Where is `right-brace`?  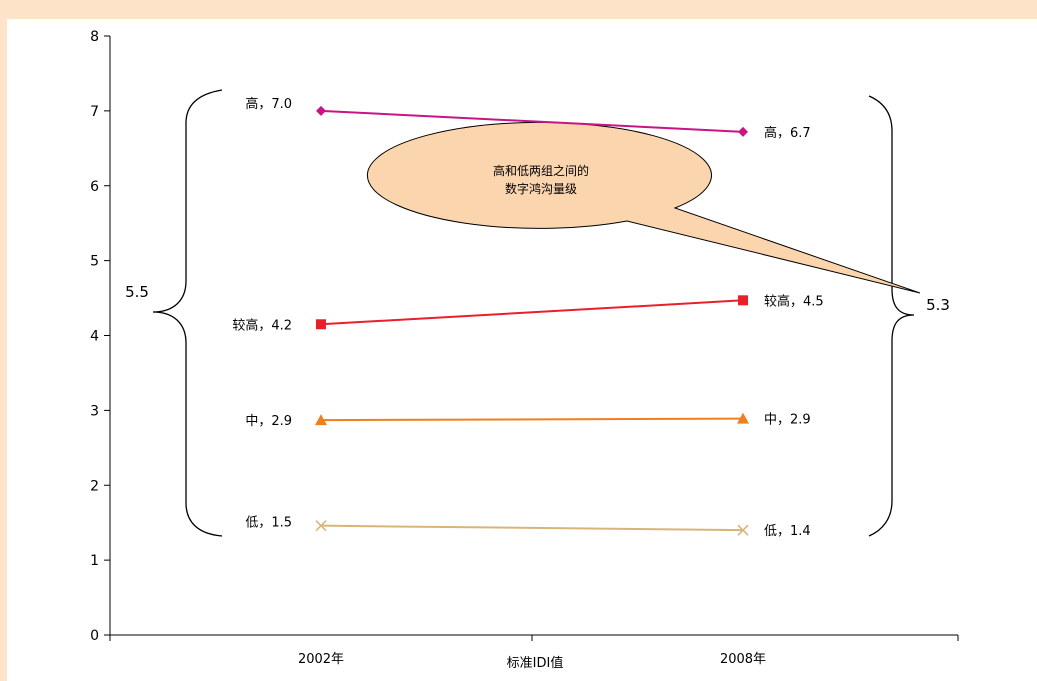 right-brace is located at coordinates (891, 316).